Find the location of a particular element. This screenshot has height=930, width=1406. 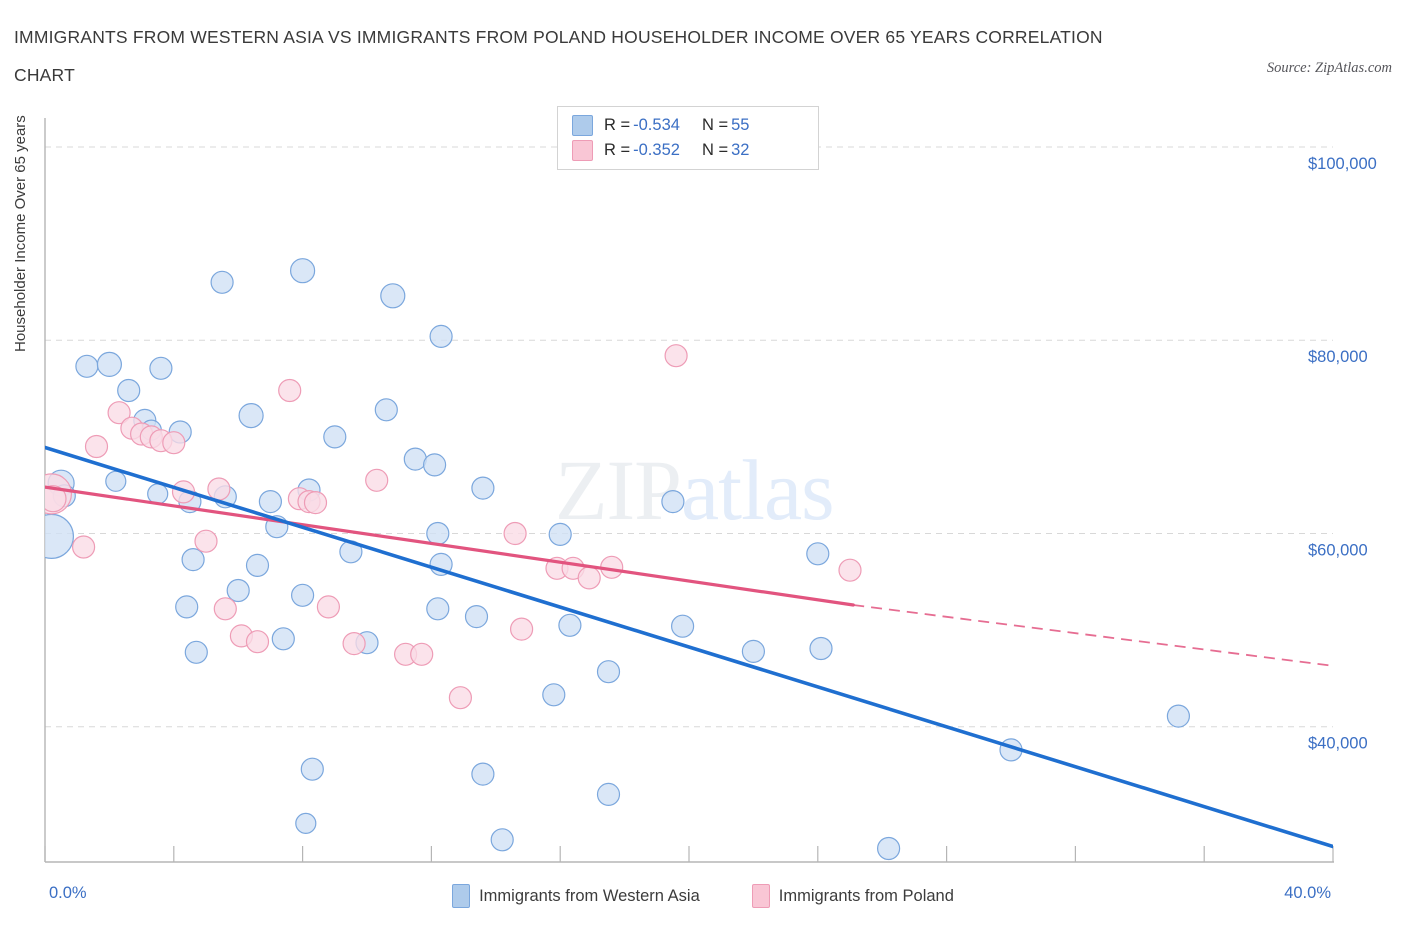

series-legend-item-poland: Immigrants from Poland is located at coordinates (852, 896).